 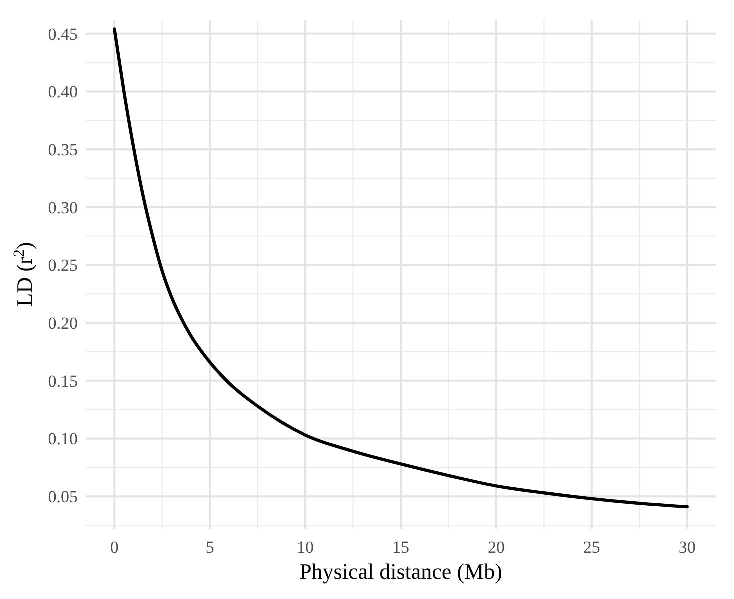 What do you see at coordinates (63, 92) in the screenshot?
I see `y-tick-label: 0.40` at bounding box center [63, 92].